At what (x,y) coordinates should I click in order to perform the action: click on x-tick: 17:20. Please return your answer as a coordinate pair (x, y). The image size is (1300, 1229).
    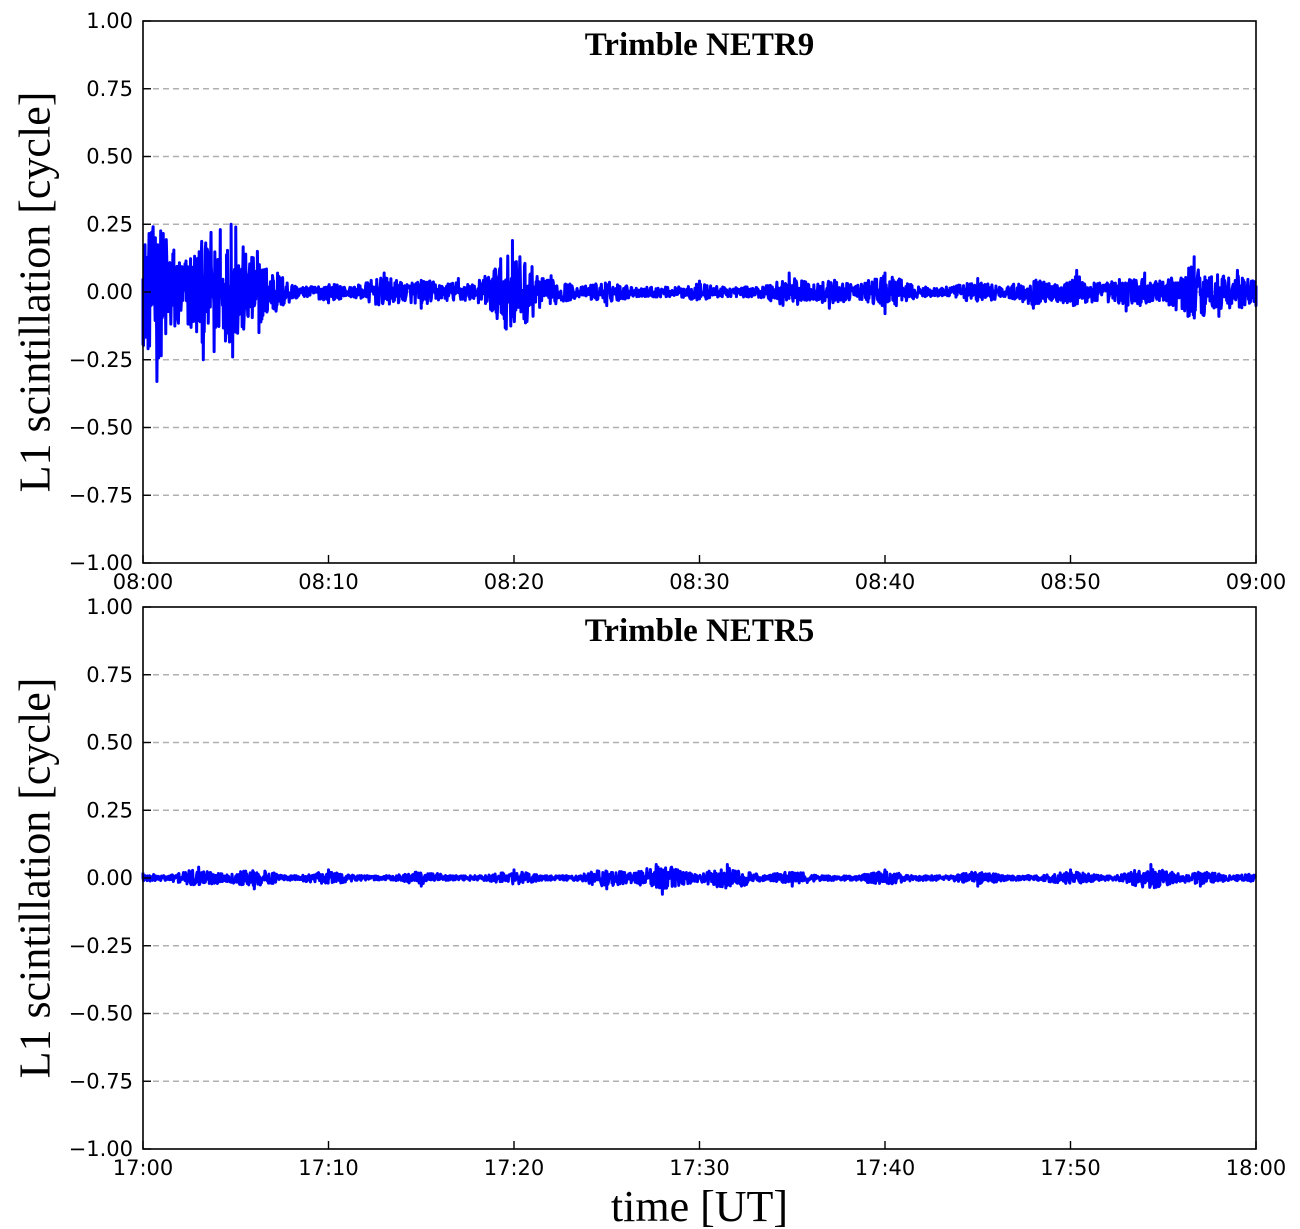
    Looking at the image, I should click on (514, 1160).